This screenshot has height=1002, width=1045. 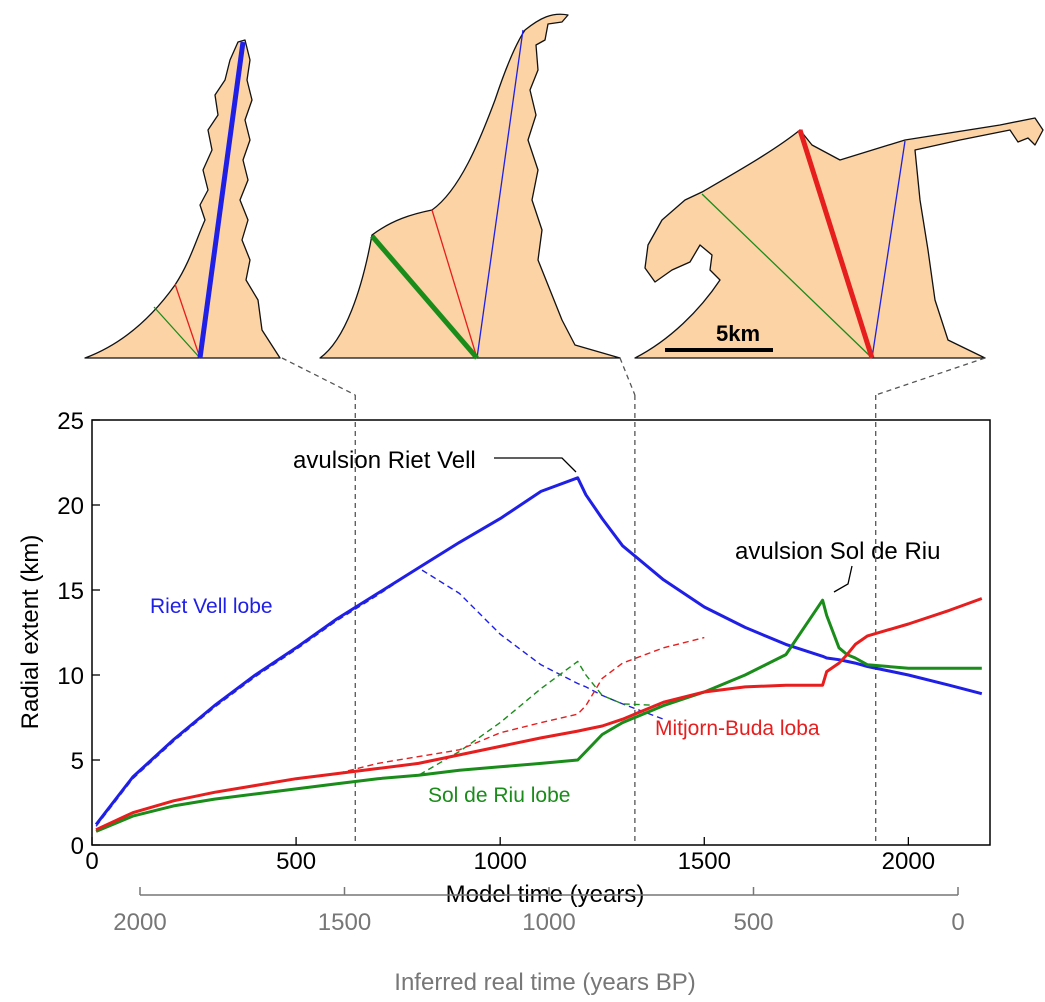 What do you see at coordinates (70, 421) in the screenshot?
I see `y-tick-label: 25` at bounding box center [70, 421].